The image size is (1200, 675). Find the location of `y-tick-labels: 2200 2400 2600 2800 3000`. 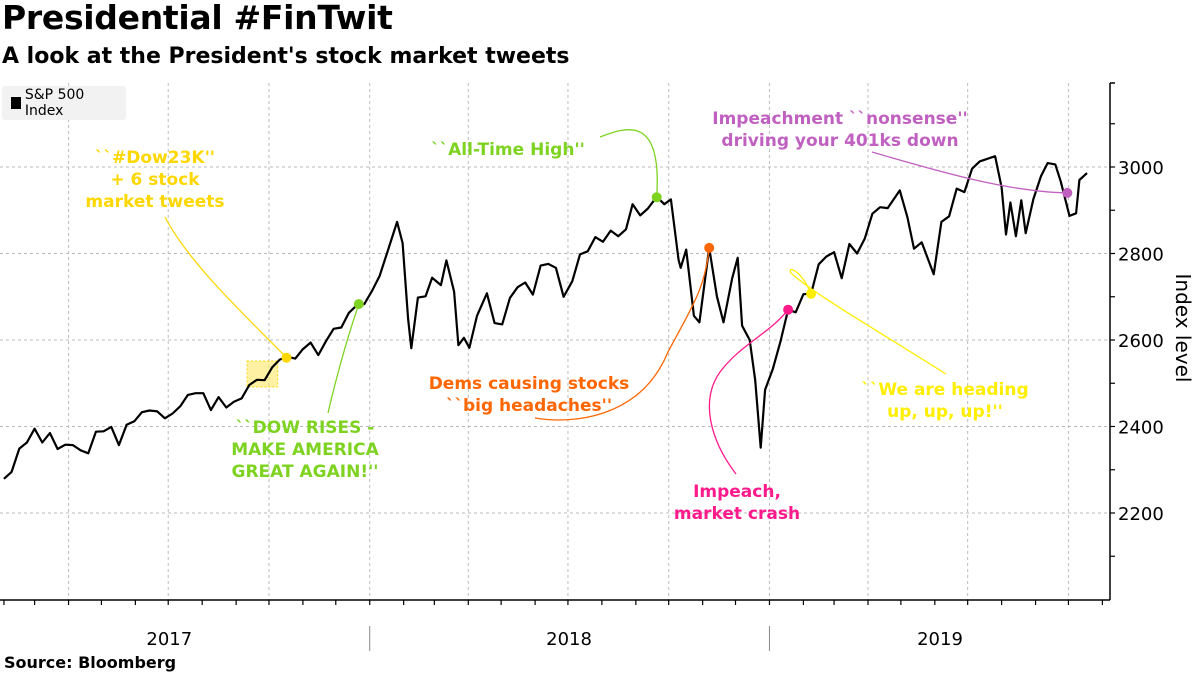

y-tick-labels: 2200 2400 2600 2800 3000 is located at coordinates (1141, 341).